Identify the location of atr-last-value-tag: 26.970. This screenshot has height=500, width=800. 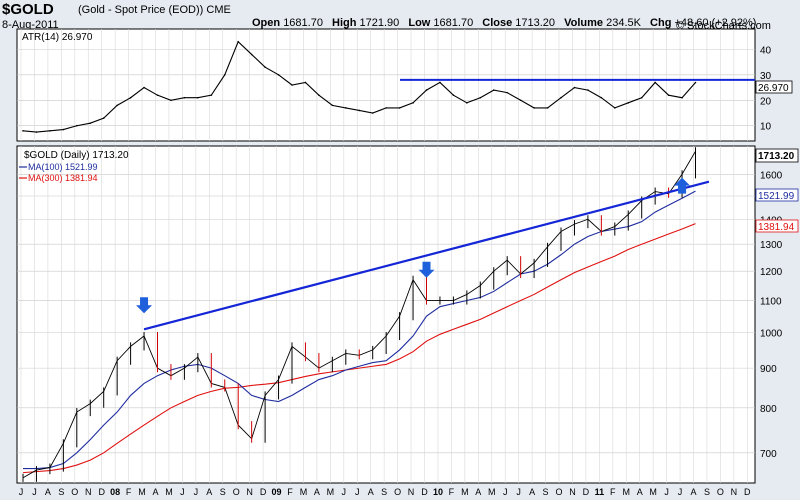
(774, 87).